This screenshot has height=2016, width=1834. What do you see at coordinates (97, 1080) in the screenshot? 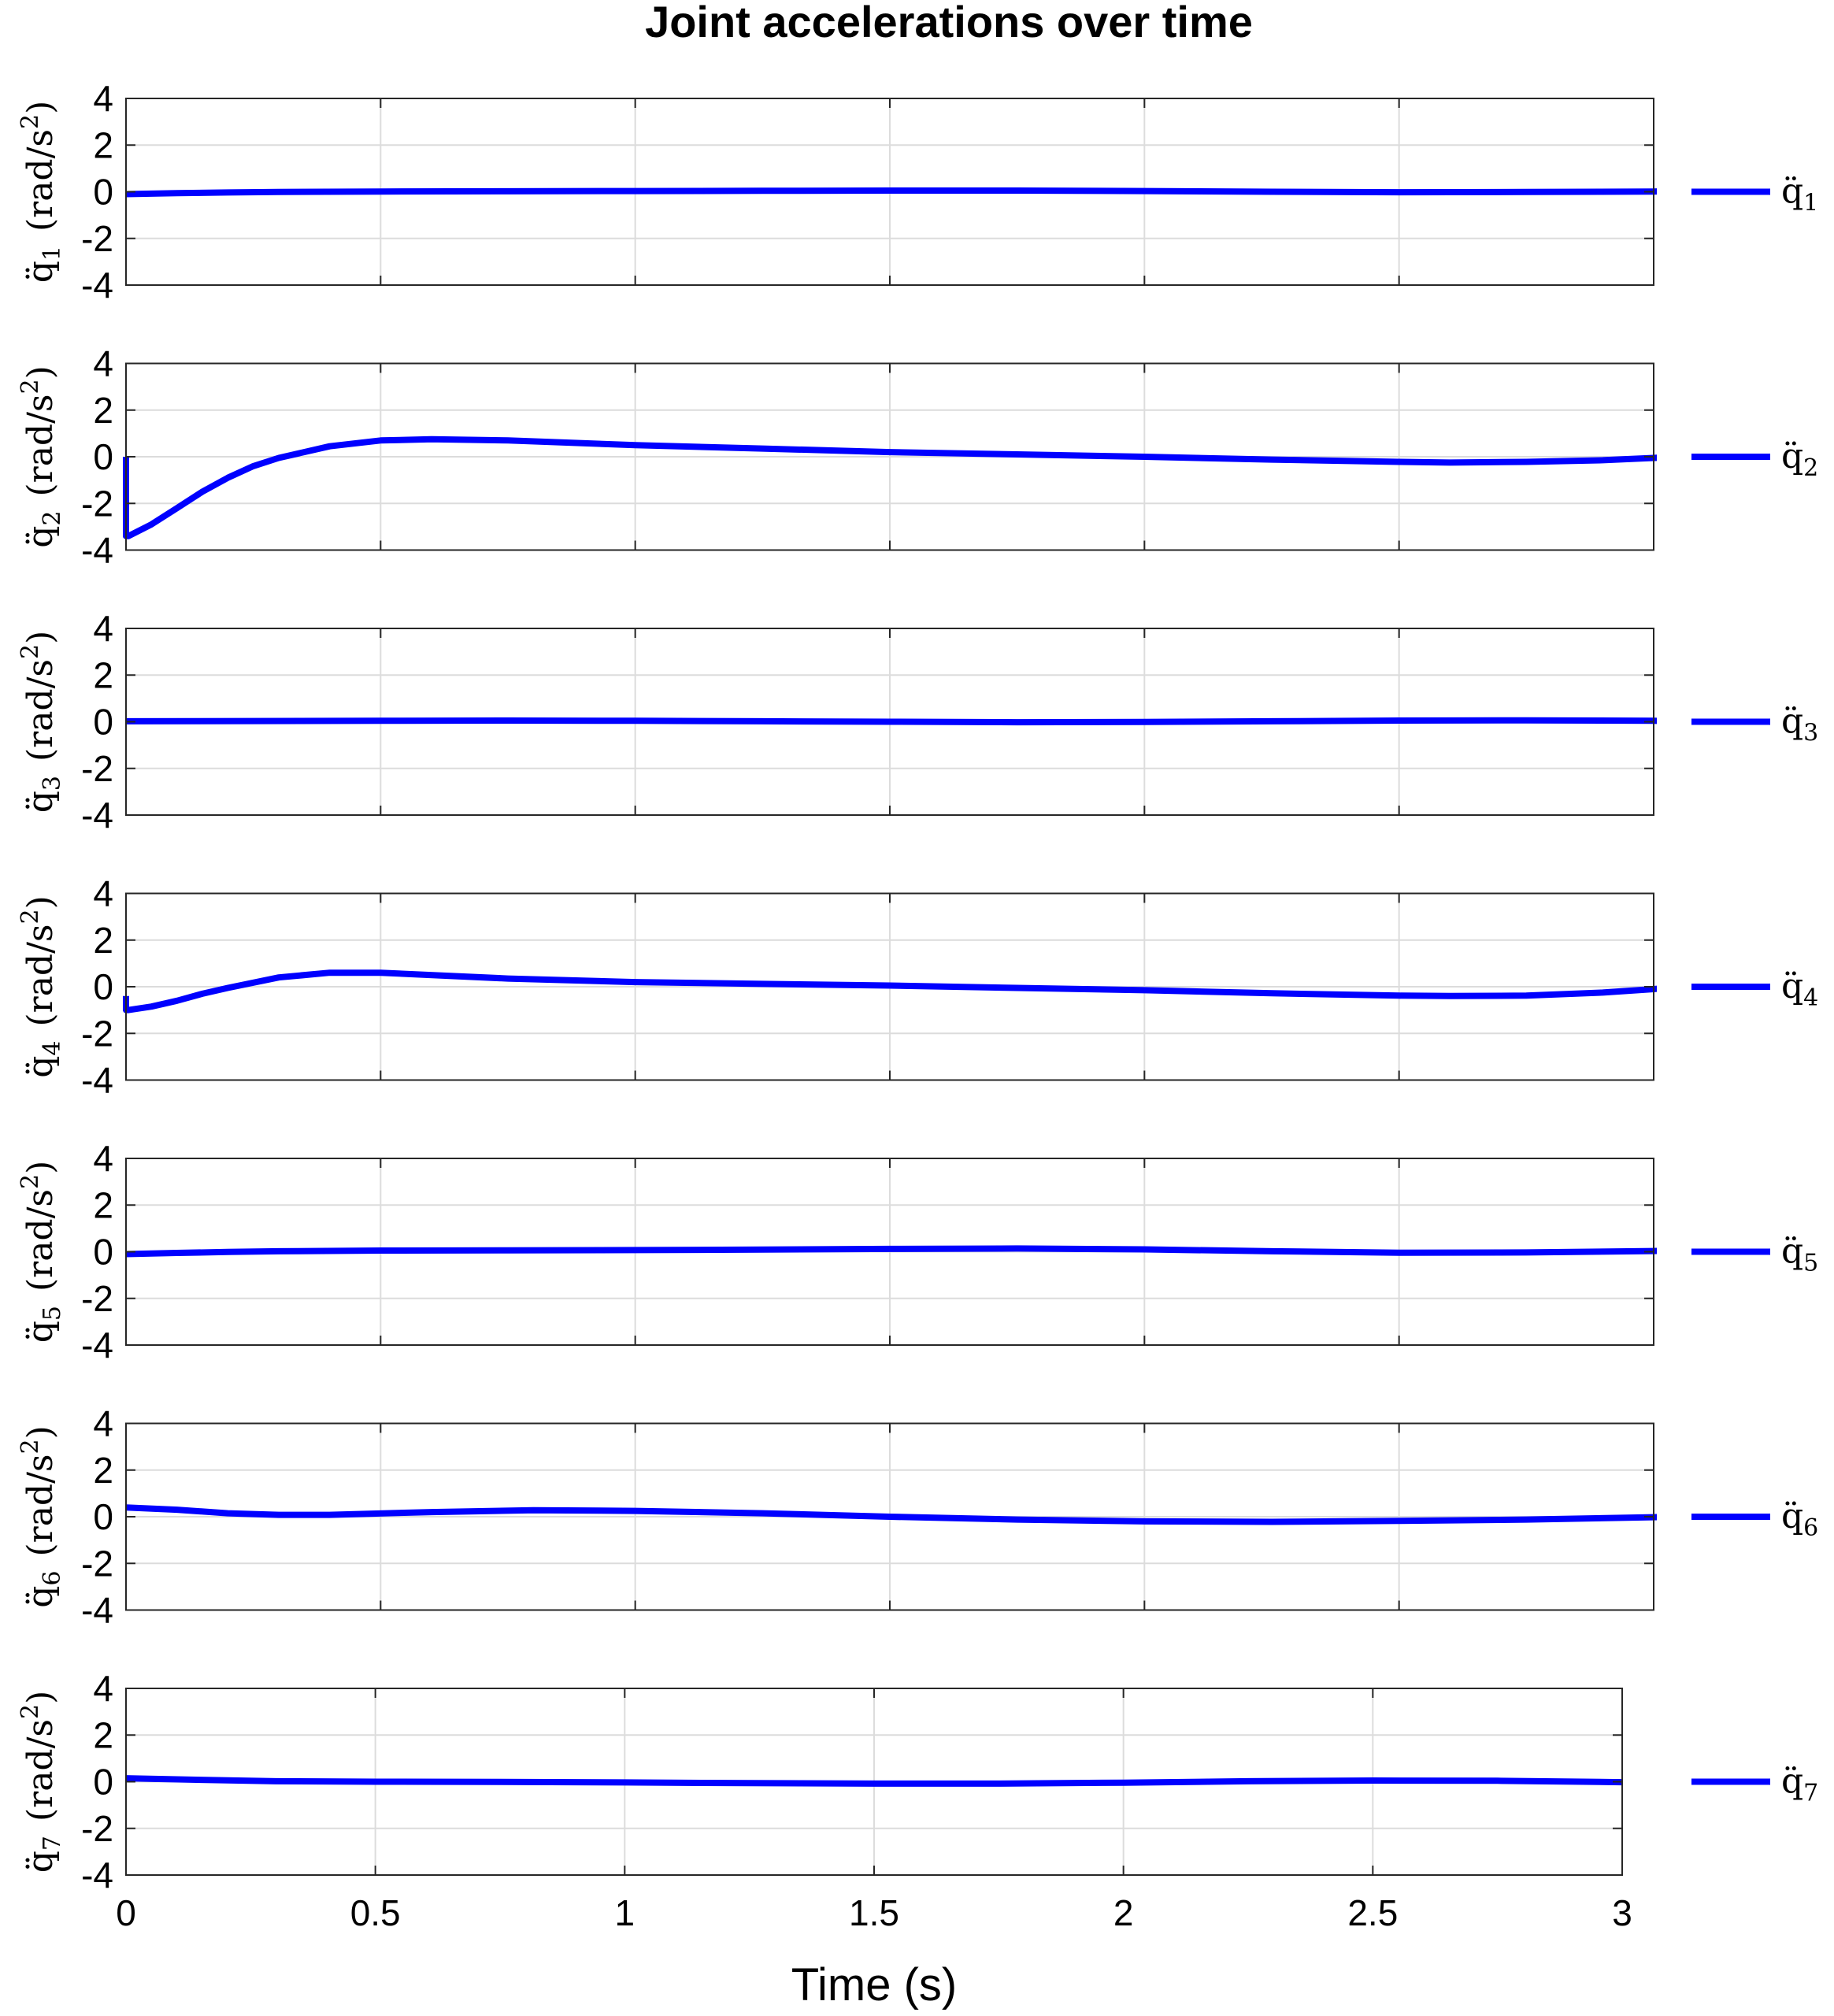
I see `subplot-4-y-tick-label-4: -4` at bounding box center [97, 1080].